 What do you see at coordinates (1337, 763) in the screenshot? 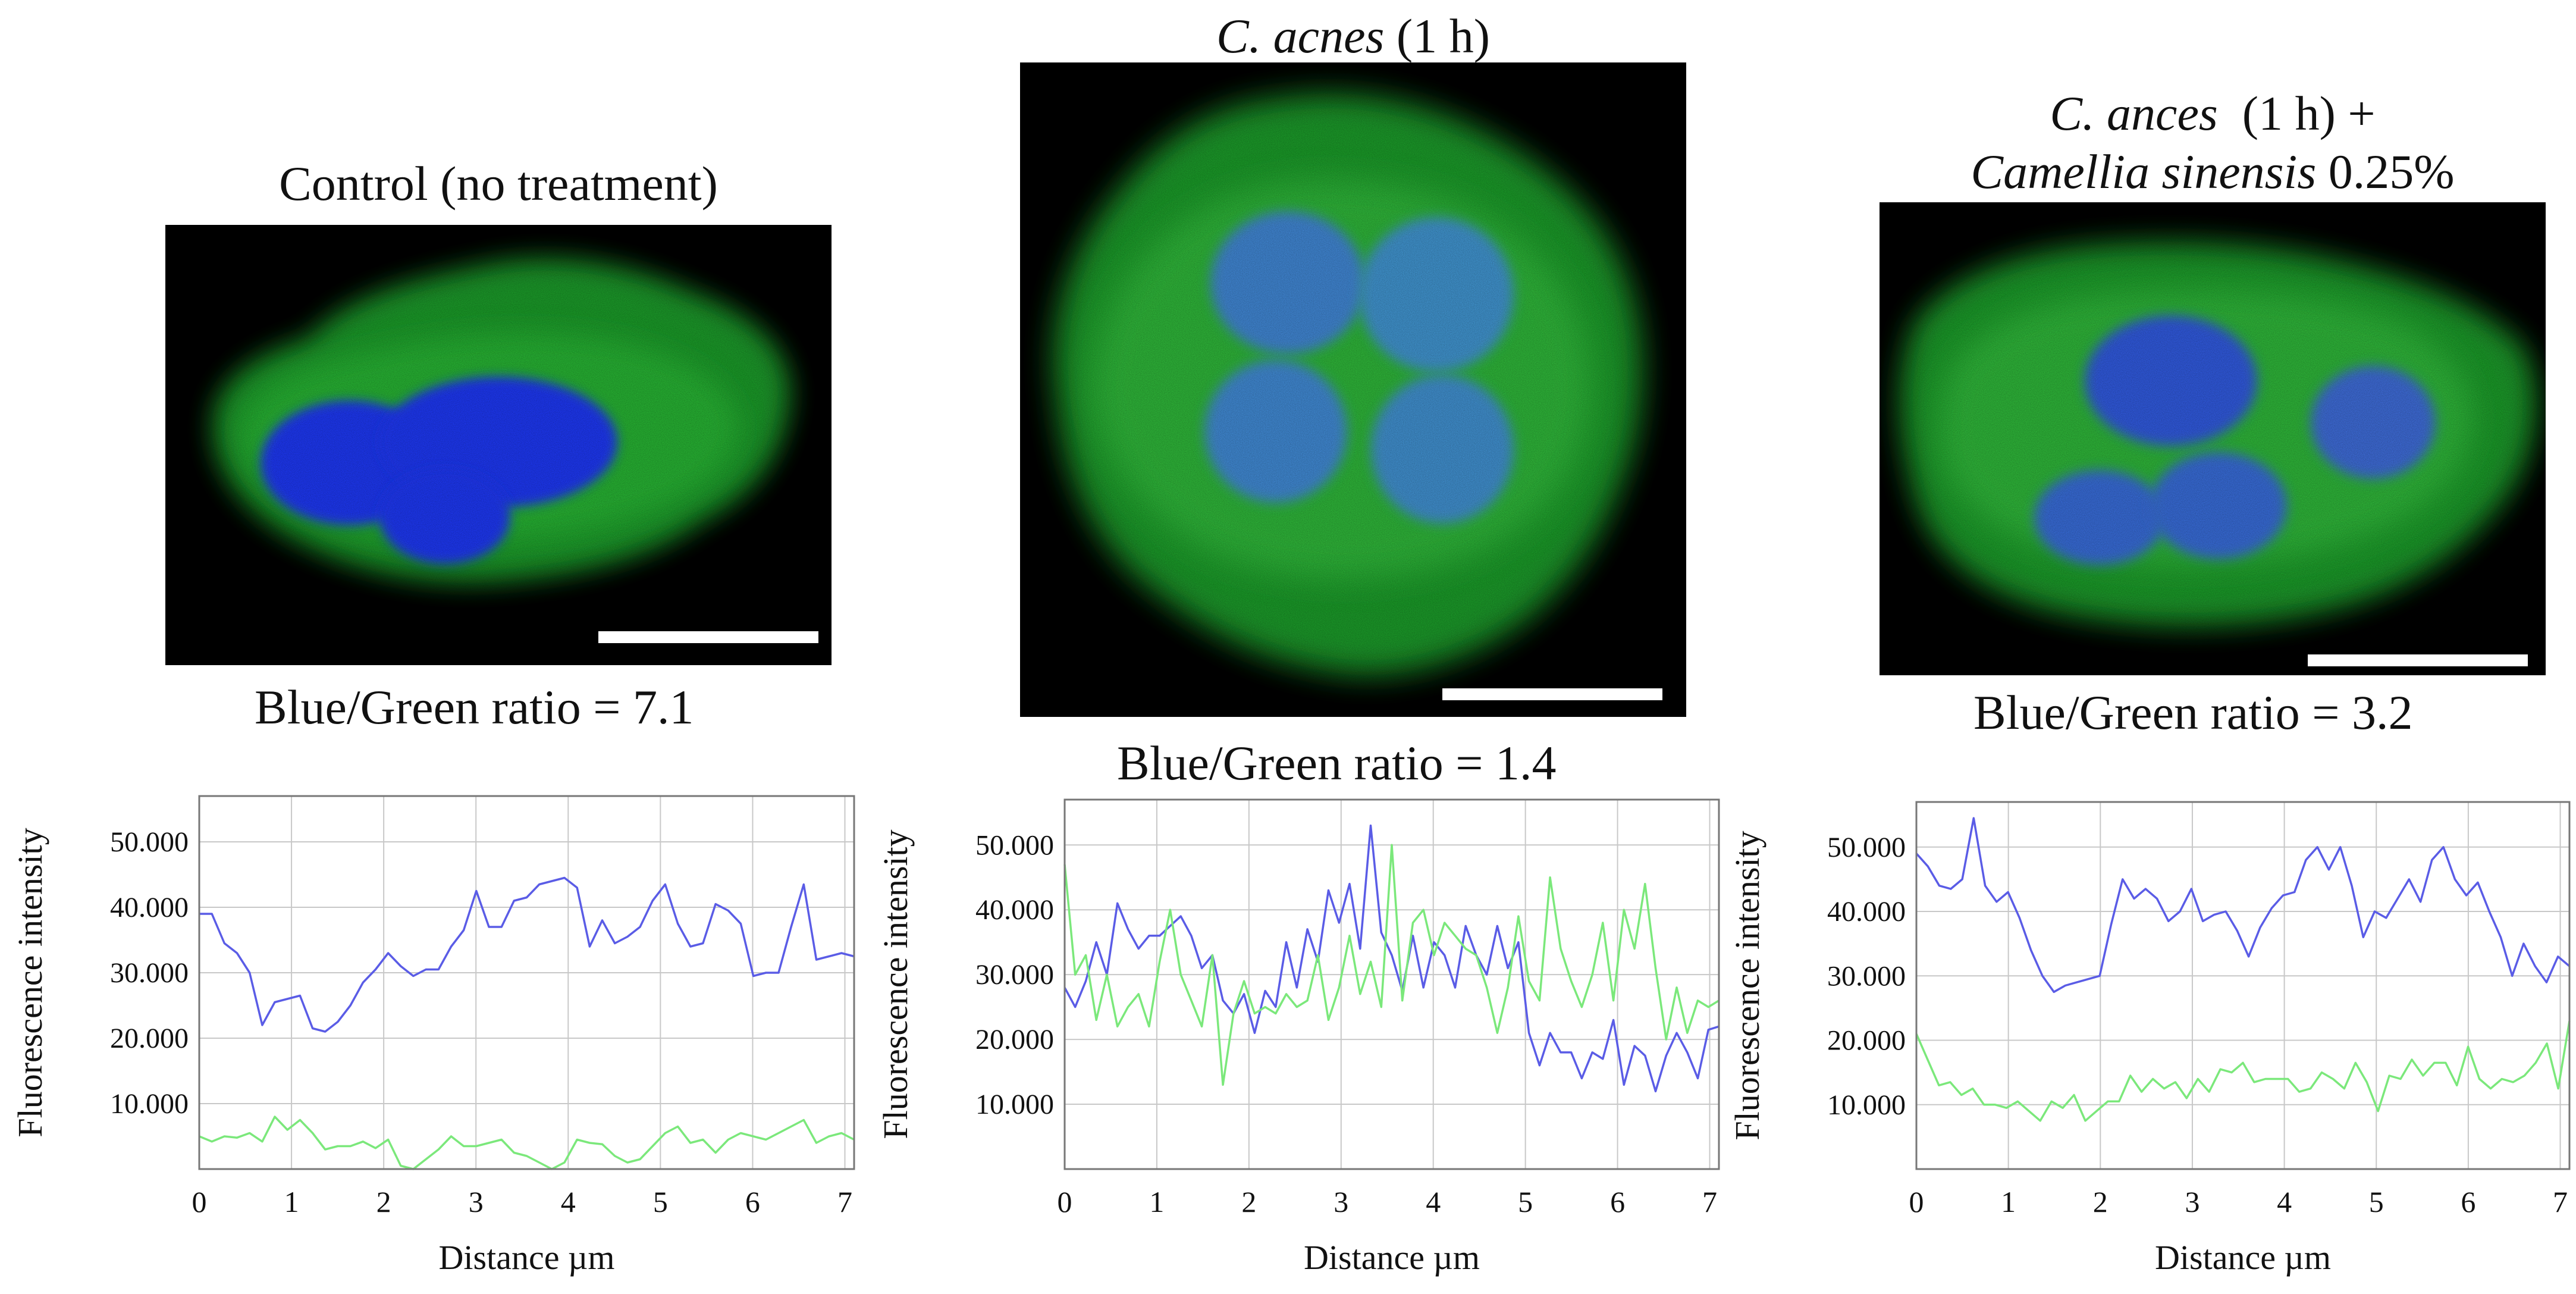
I see `ratio-label-cacnes: Blue/Green ratio = 1.4` at bounding box center [1337, 763].